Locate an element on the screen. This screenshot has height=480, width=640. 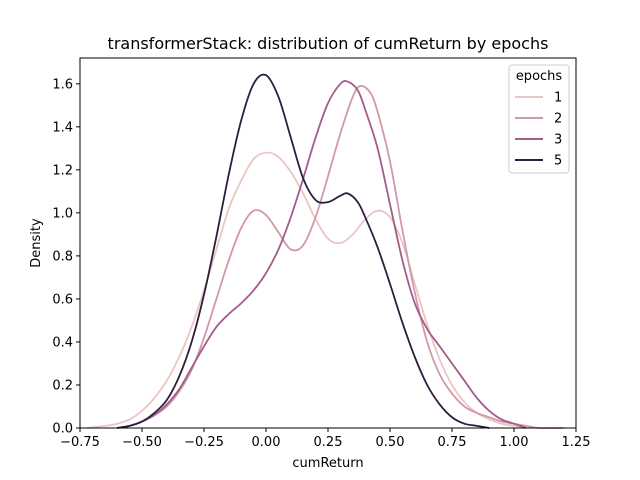
x-tick-label: −0.50 is located at coordinates (142, 442).